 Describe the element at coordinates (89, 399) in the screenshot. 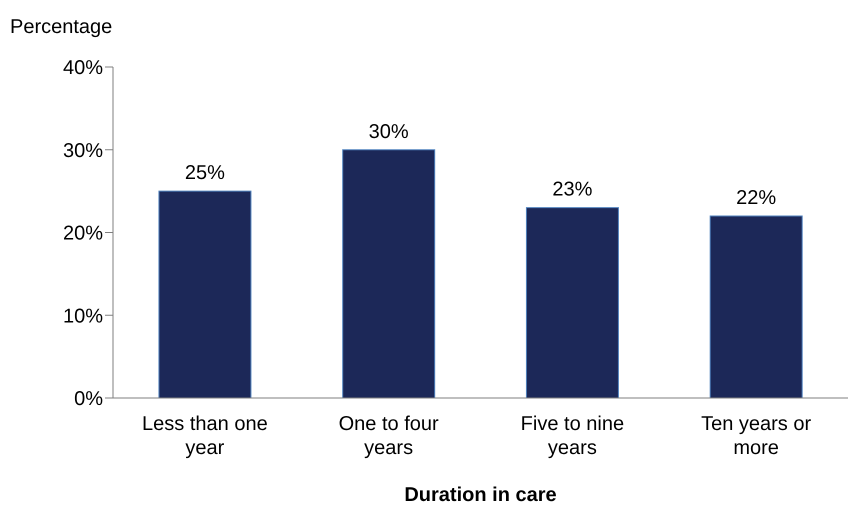

I see `y-tick-label: 0%` at that location.